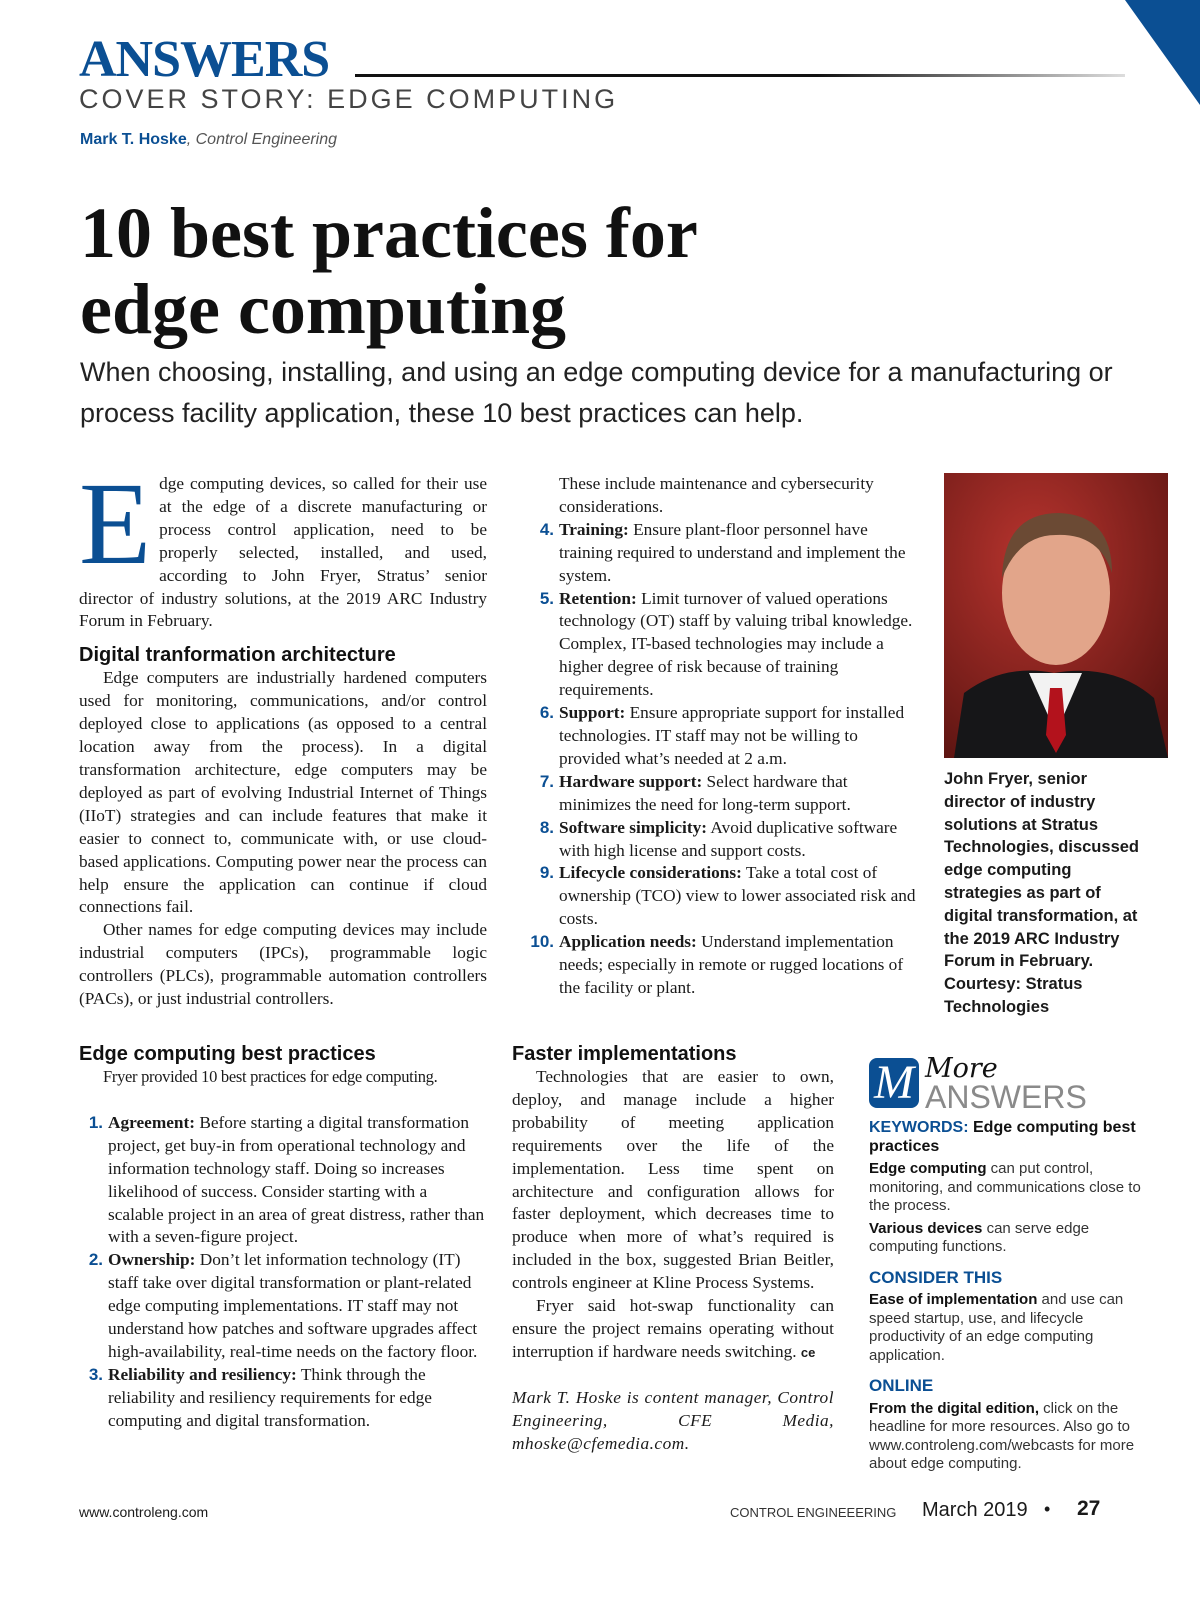 This screenshot has height=1600, width=1200. What do you see at coordinates (926, 1228) in the screenshot?
I see `keyword-bold: Various devices` at bounding box center [926, 1228].